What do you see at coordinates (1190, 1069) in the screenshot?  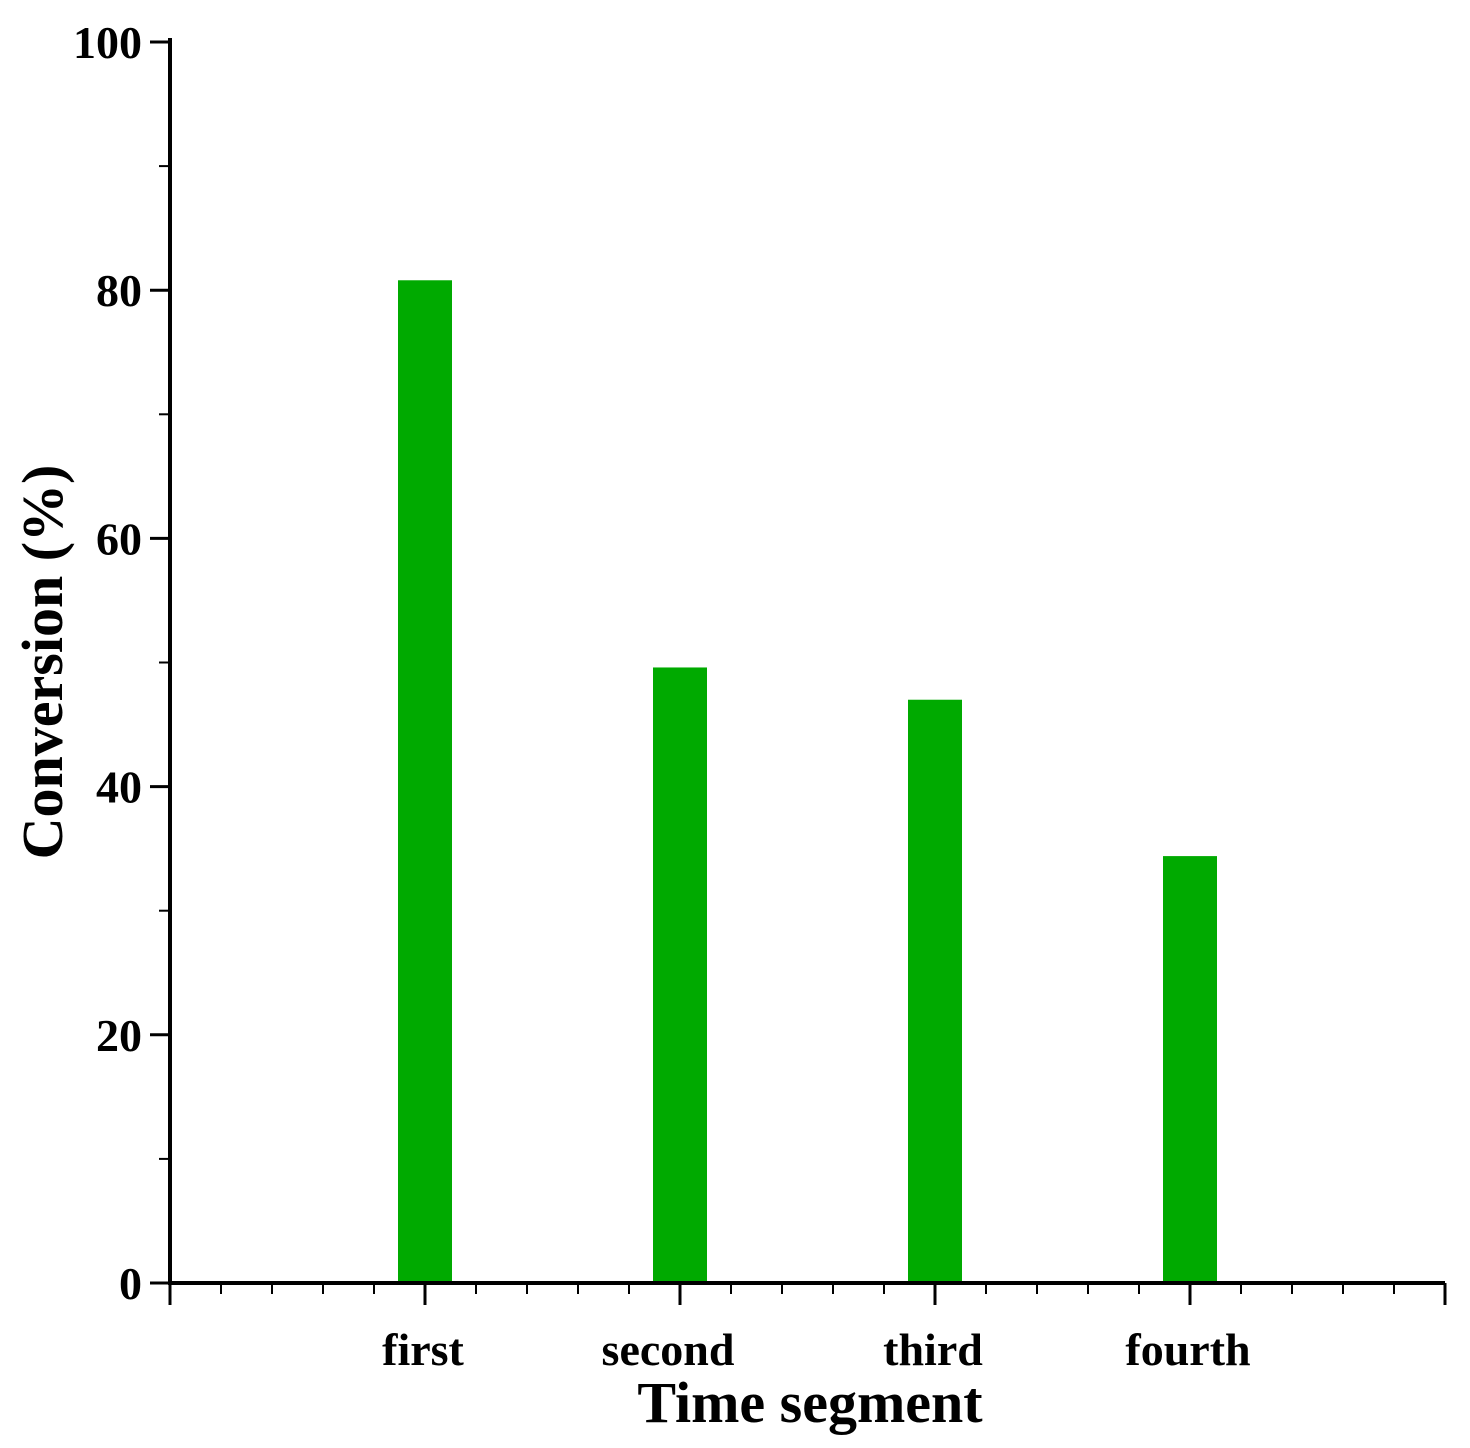 I see `bar-fourth` at bounding box center [1190, 1069].